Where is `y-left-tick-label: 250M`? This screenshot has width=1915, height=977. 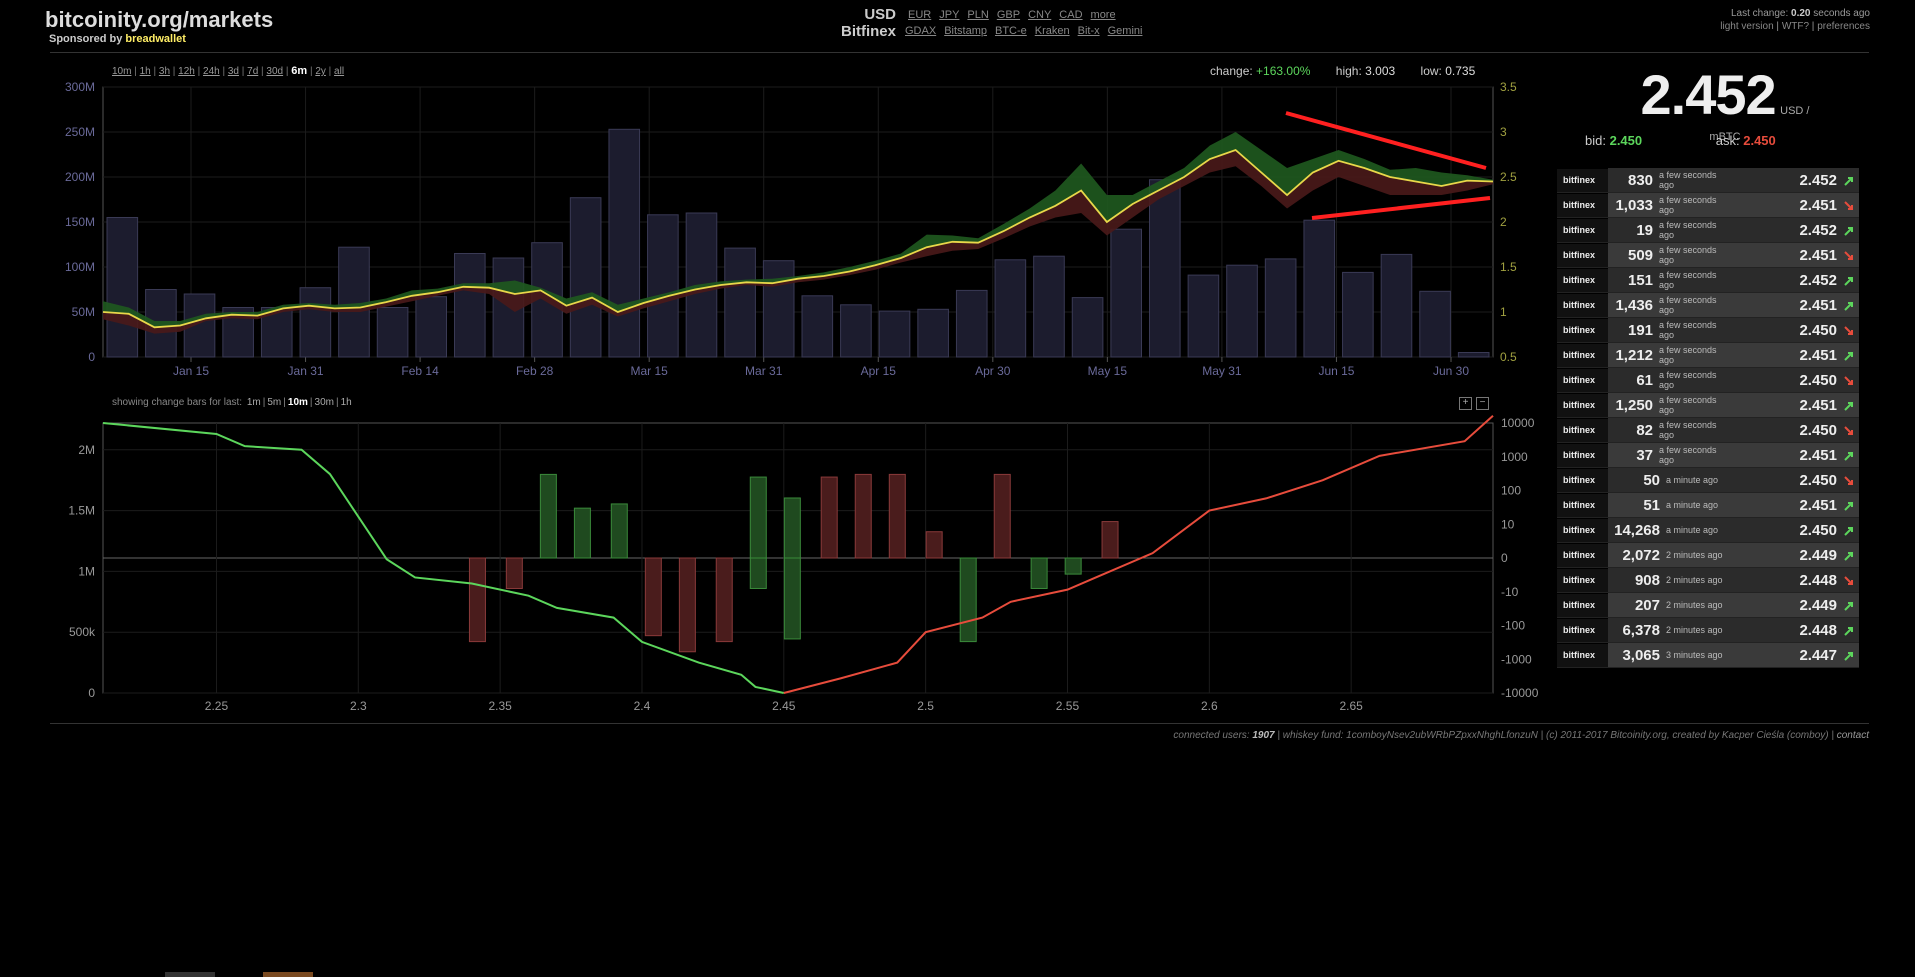
y-left-tick-label: 250M is located at coordinates (80, 132).